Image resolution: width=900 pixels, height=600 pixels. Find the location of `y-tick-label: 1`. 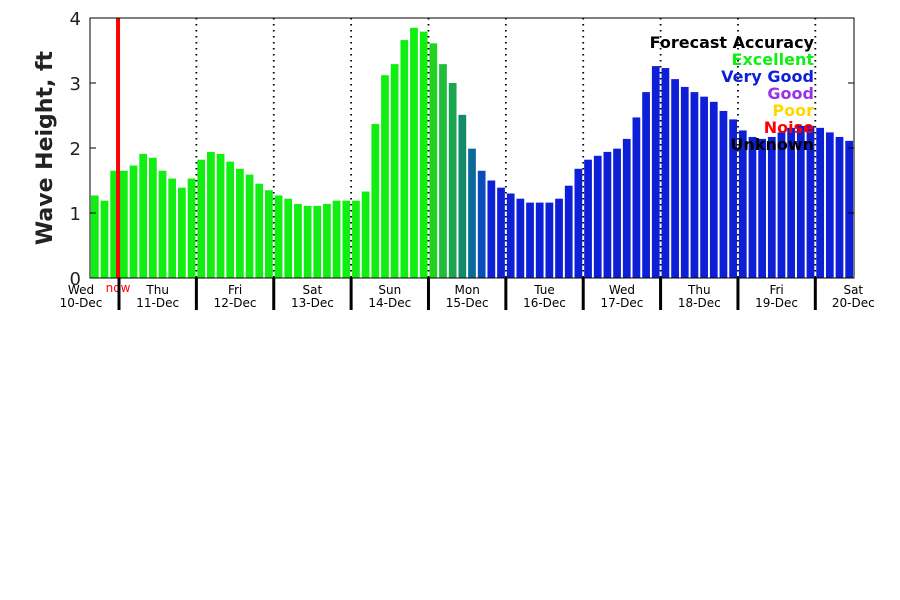

y-tick-label: 1 is located at coordinates (75, 214).